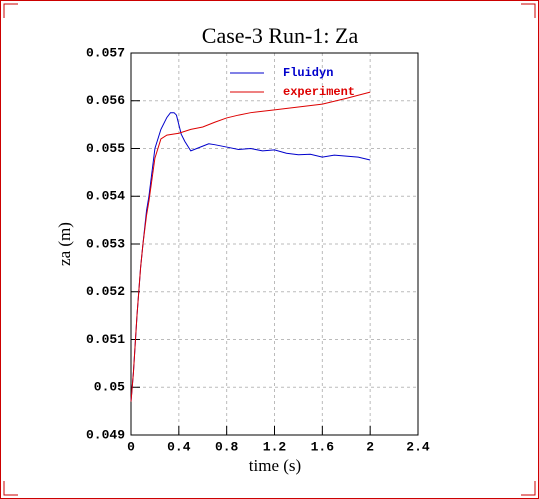  Describe the element at coordinates (275, 446) in the screenshot. I see `x-tick-label: 1.2` at that location.